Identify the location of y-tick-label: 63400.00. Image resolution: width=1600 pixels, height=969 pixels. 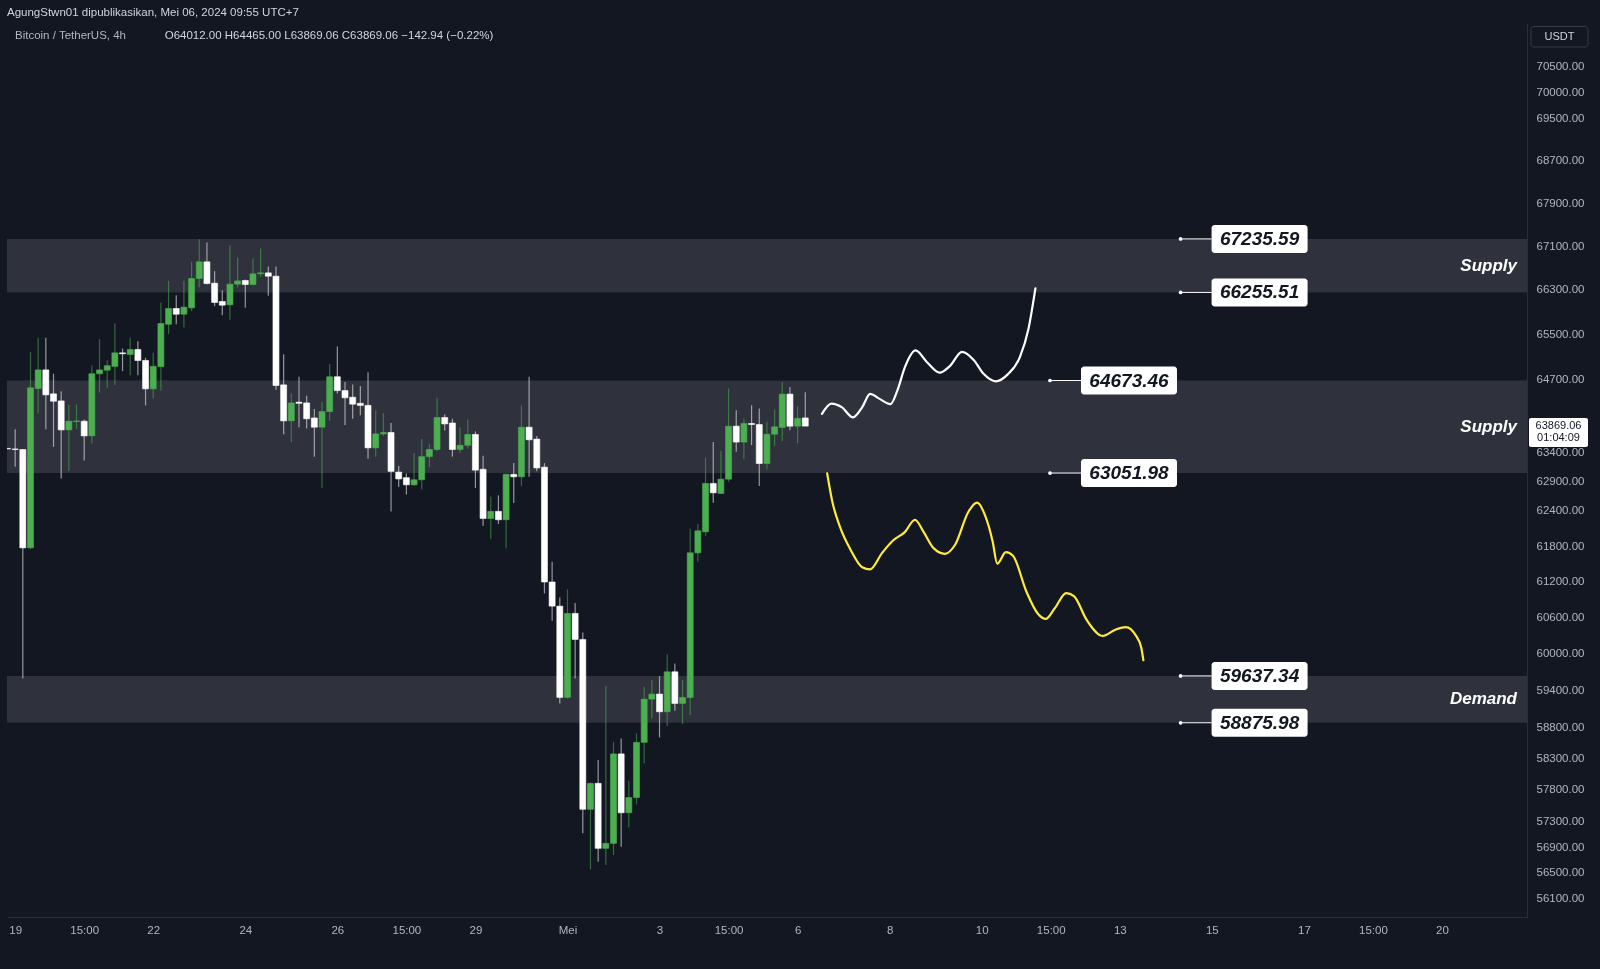
(1560, 452).